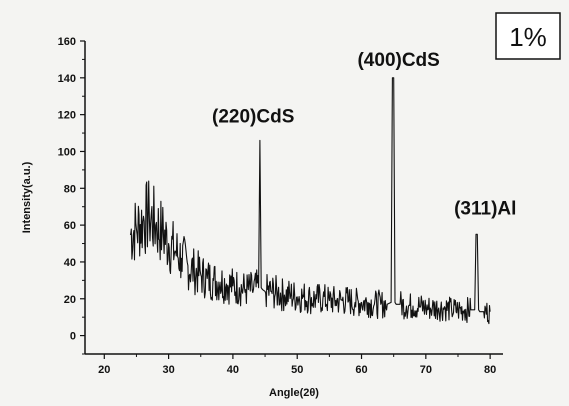 The width and height of the screenshot is (569, 406). Describe the element at coordinates (70, 189) in the screenshot. I see `y-tick-label: 80` at that location.